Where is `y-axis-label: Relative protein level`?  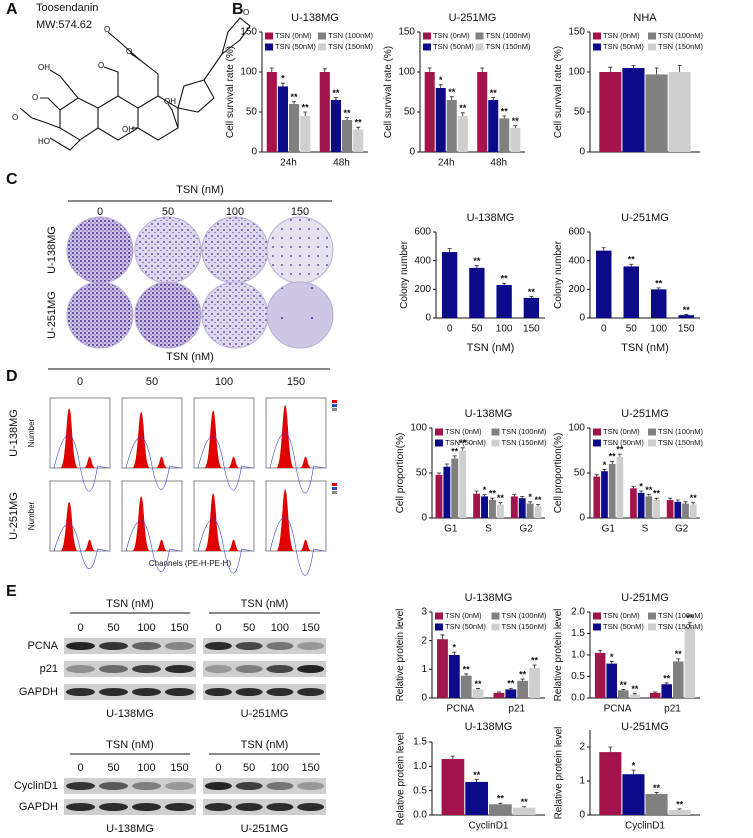
y-axis-label: Relative protein level is located at coordinates (558, 655).